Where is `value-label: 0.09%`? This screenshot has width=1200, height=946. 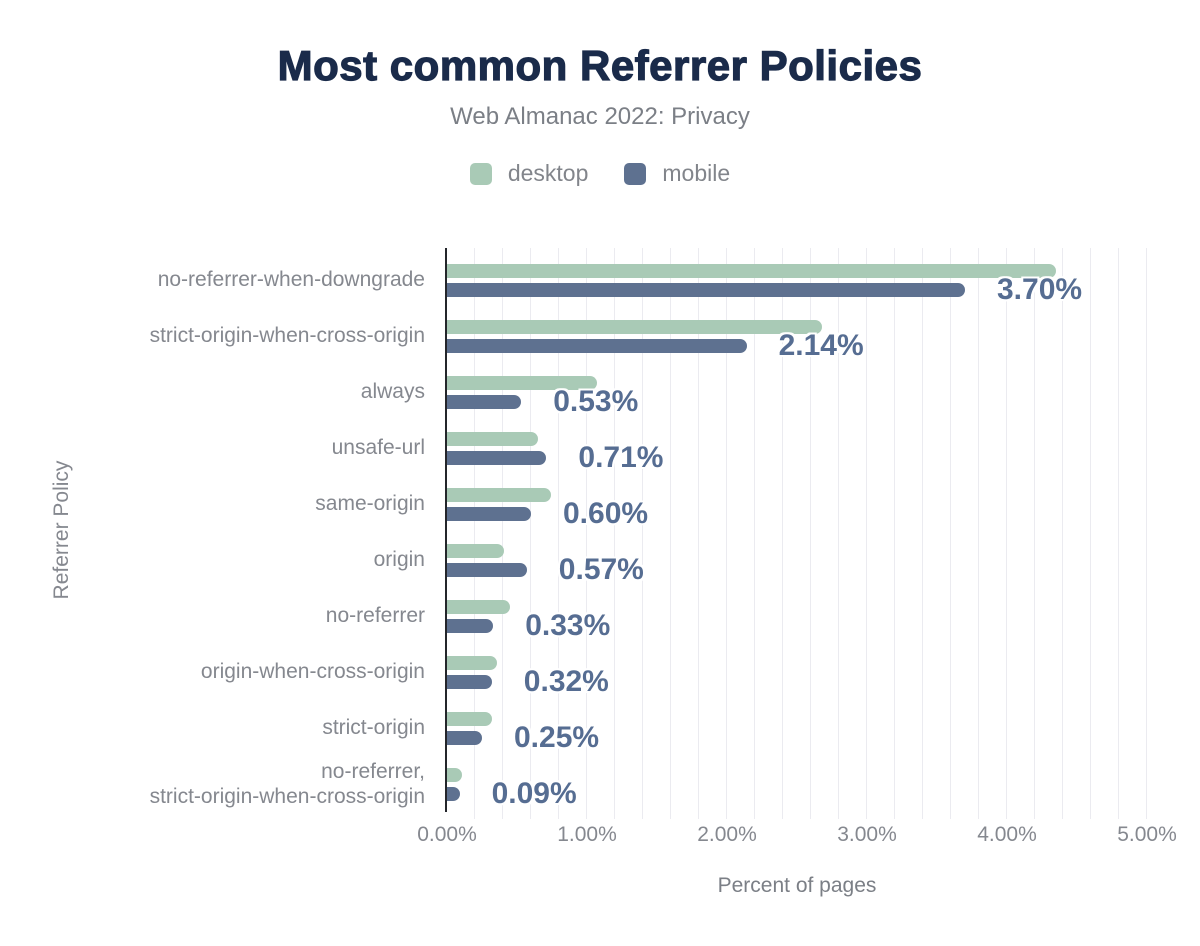
value-label: 0.09% is located at coordinates (534, 793).